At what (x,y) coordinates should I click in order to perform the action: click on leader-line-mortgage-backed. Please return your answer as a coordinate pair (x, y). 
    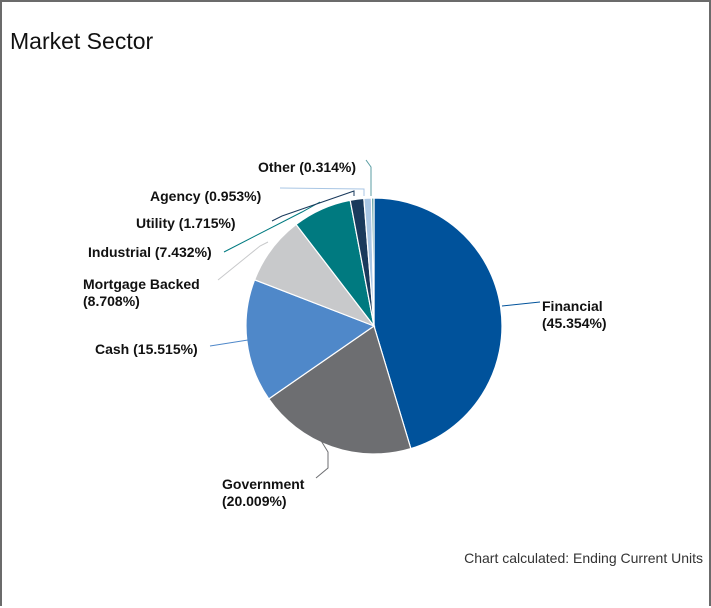
    Looking at the image, I should click on (243, 261).